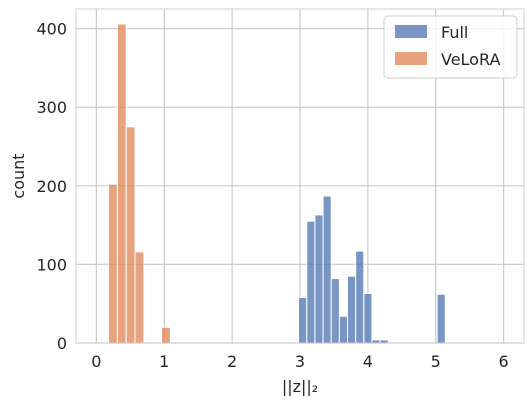 The image size is (532, 404). I want to click on legend: Full VeLoRA, so click(450, 47).